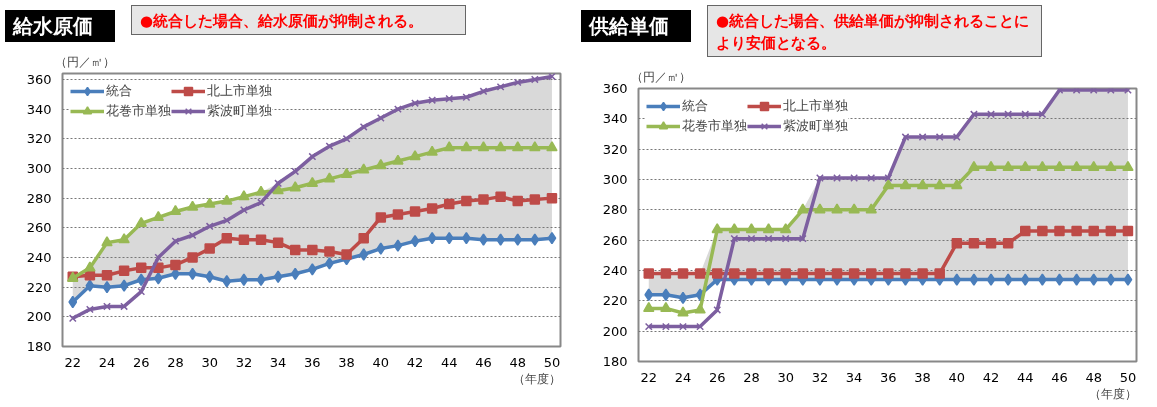 The image size is (1157, 407). Describe the element at coordinates (629, 26) in the screenshot. I see `chart-title: 供給単価` at that location.